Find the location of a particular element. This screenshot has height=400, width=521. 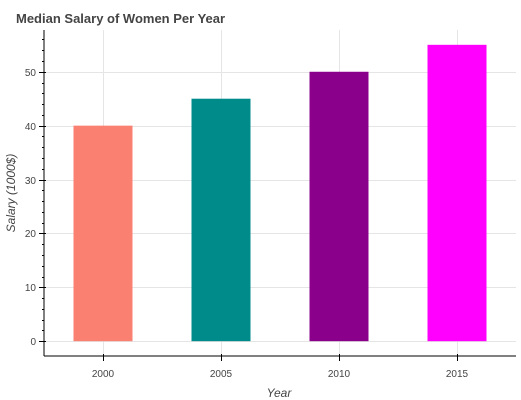

bar-2010 is located at coordinates (339, 206).